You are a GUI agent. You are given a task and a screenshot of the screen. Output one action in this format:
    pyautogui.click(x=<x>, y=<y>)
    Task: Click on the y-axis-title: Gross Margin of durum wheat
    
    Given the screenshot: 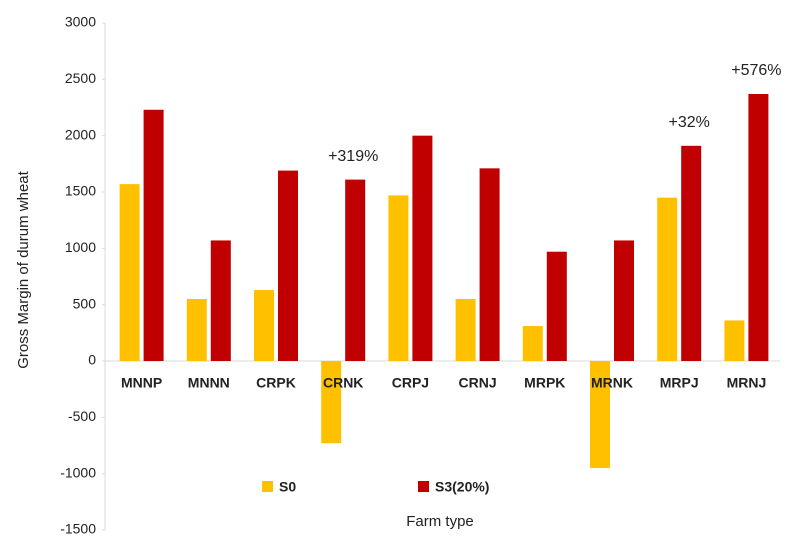 What is the action you would take?
    pyautogui.click(x=23, y=269)
    